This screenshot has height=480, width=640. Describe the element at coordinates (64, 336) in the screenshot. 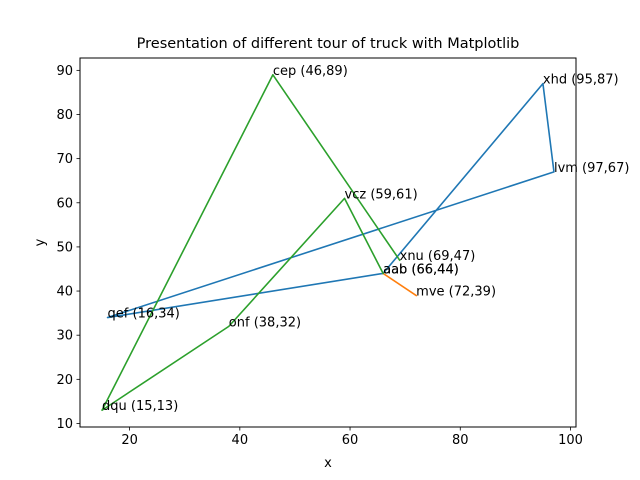

I see `y-tick-label: 30` at that location.